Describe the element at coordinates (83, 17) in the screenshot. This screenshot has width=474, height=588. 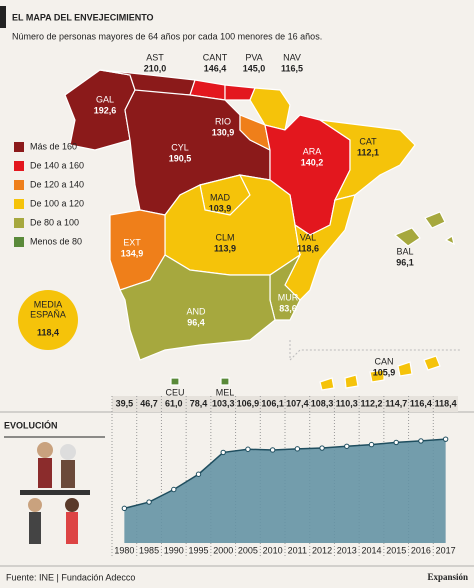
I see `title: EL MAPA DEL ENVEJECIMIENTO` at that location.